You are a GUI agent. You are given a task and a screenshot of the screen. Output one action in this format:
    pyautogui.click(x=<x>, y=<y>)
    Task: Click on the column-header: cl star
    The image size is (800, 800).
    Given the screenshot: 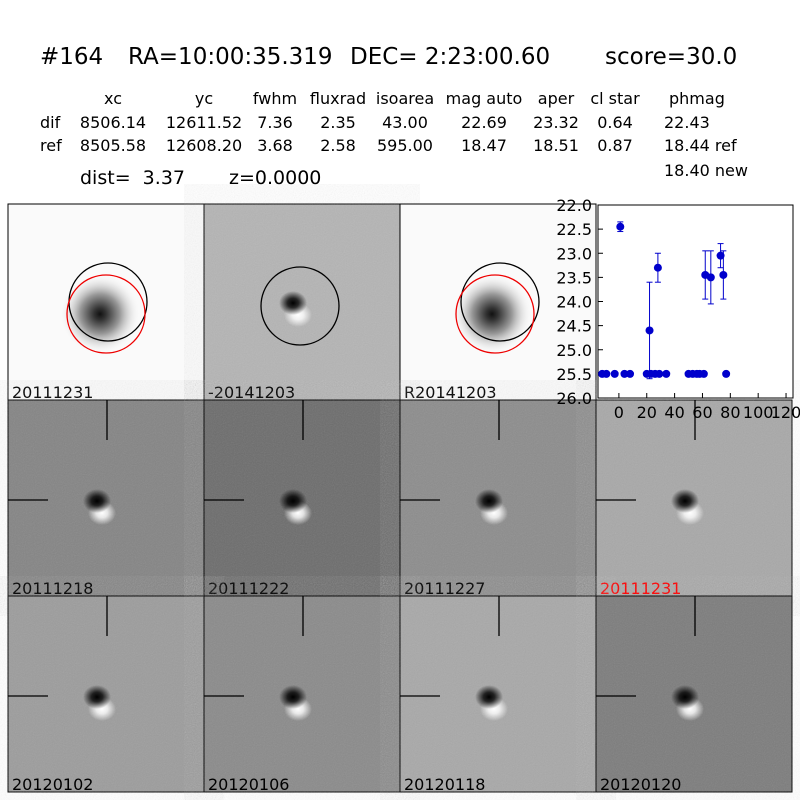 What is the action you would take?
    pyautogui.click(x=615, y=98)
    